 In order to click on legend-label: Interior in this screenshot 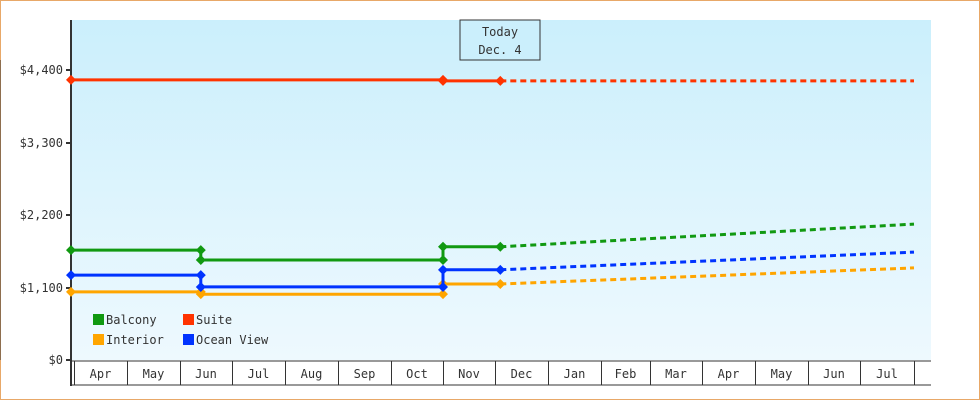, I will do `click(135, 340)`.